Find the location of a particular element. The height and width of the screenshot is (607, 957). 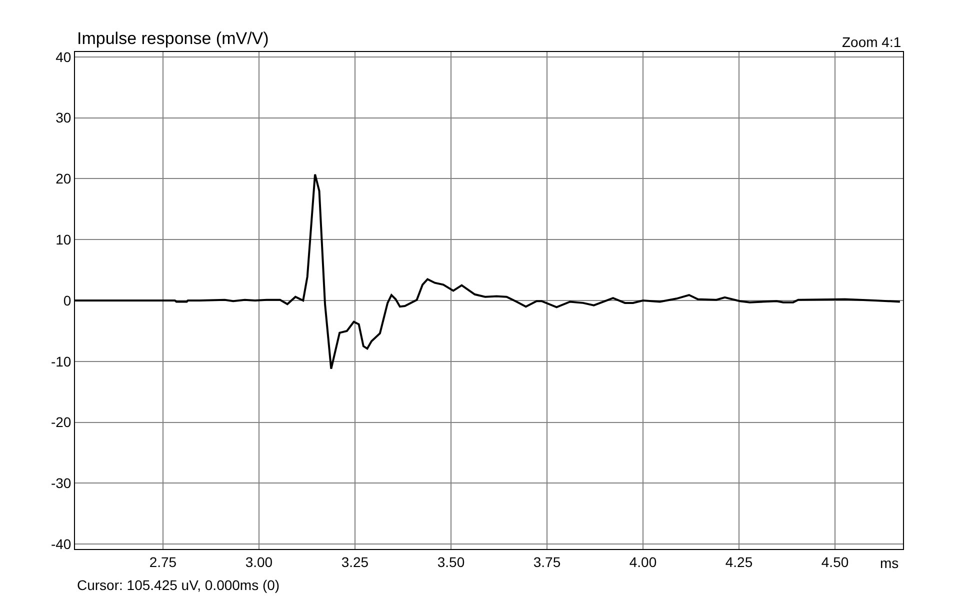

y-tick-label: -20 is located at coordinates (61, 422).